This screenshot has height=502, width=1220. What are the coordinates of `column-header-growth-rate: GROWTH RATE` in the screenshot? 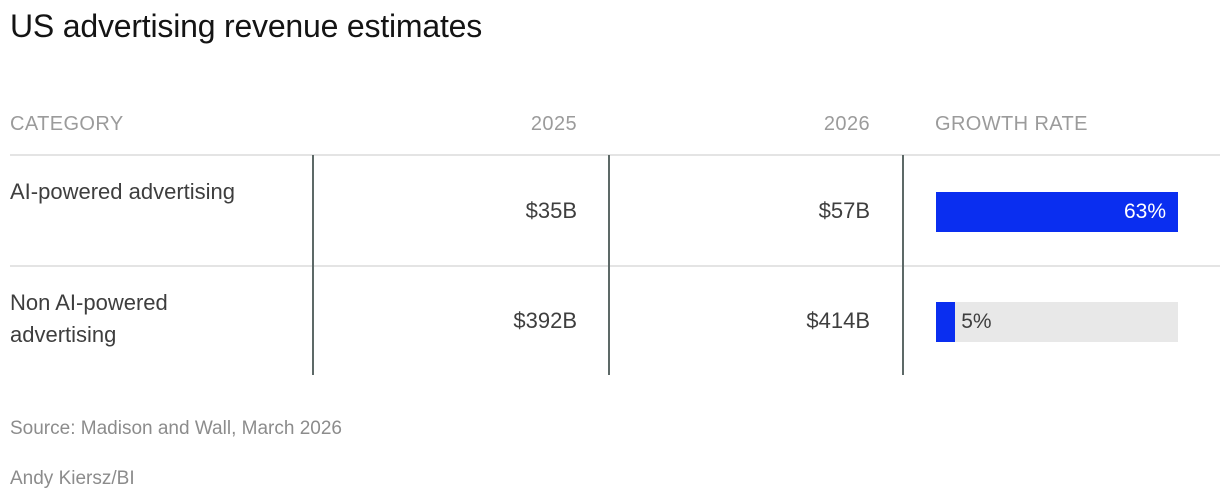 It's located at (1011, 124).